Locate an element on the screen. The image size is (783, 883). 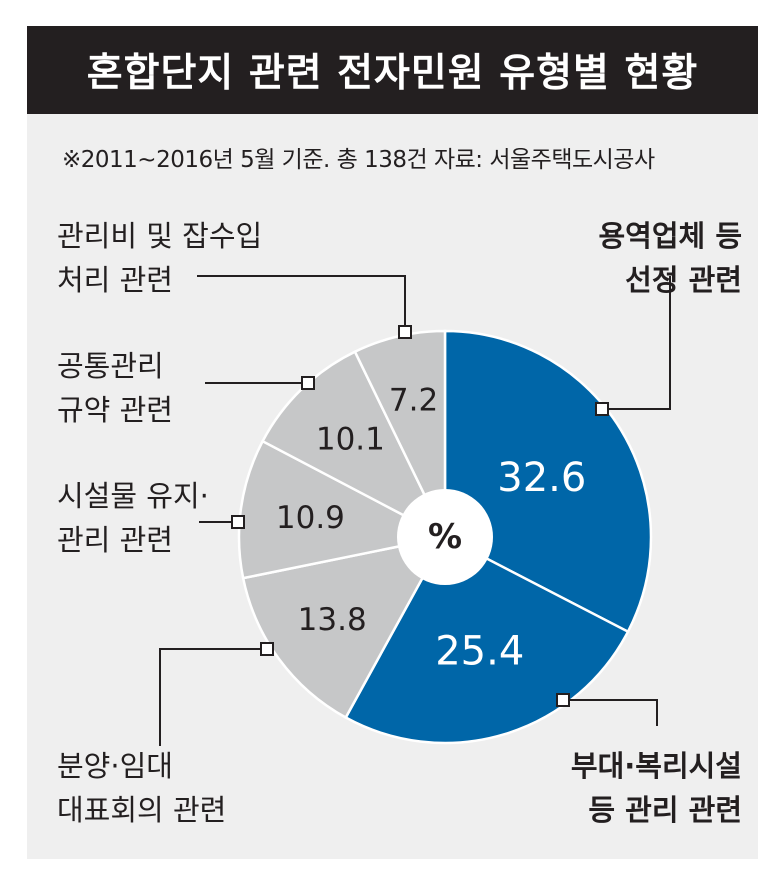
label-facility: 부대·복리시설 등 관리 관련 is located at coordinates (619, 788).